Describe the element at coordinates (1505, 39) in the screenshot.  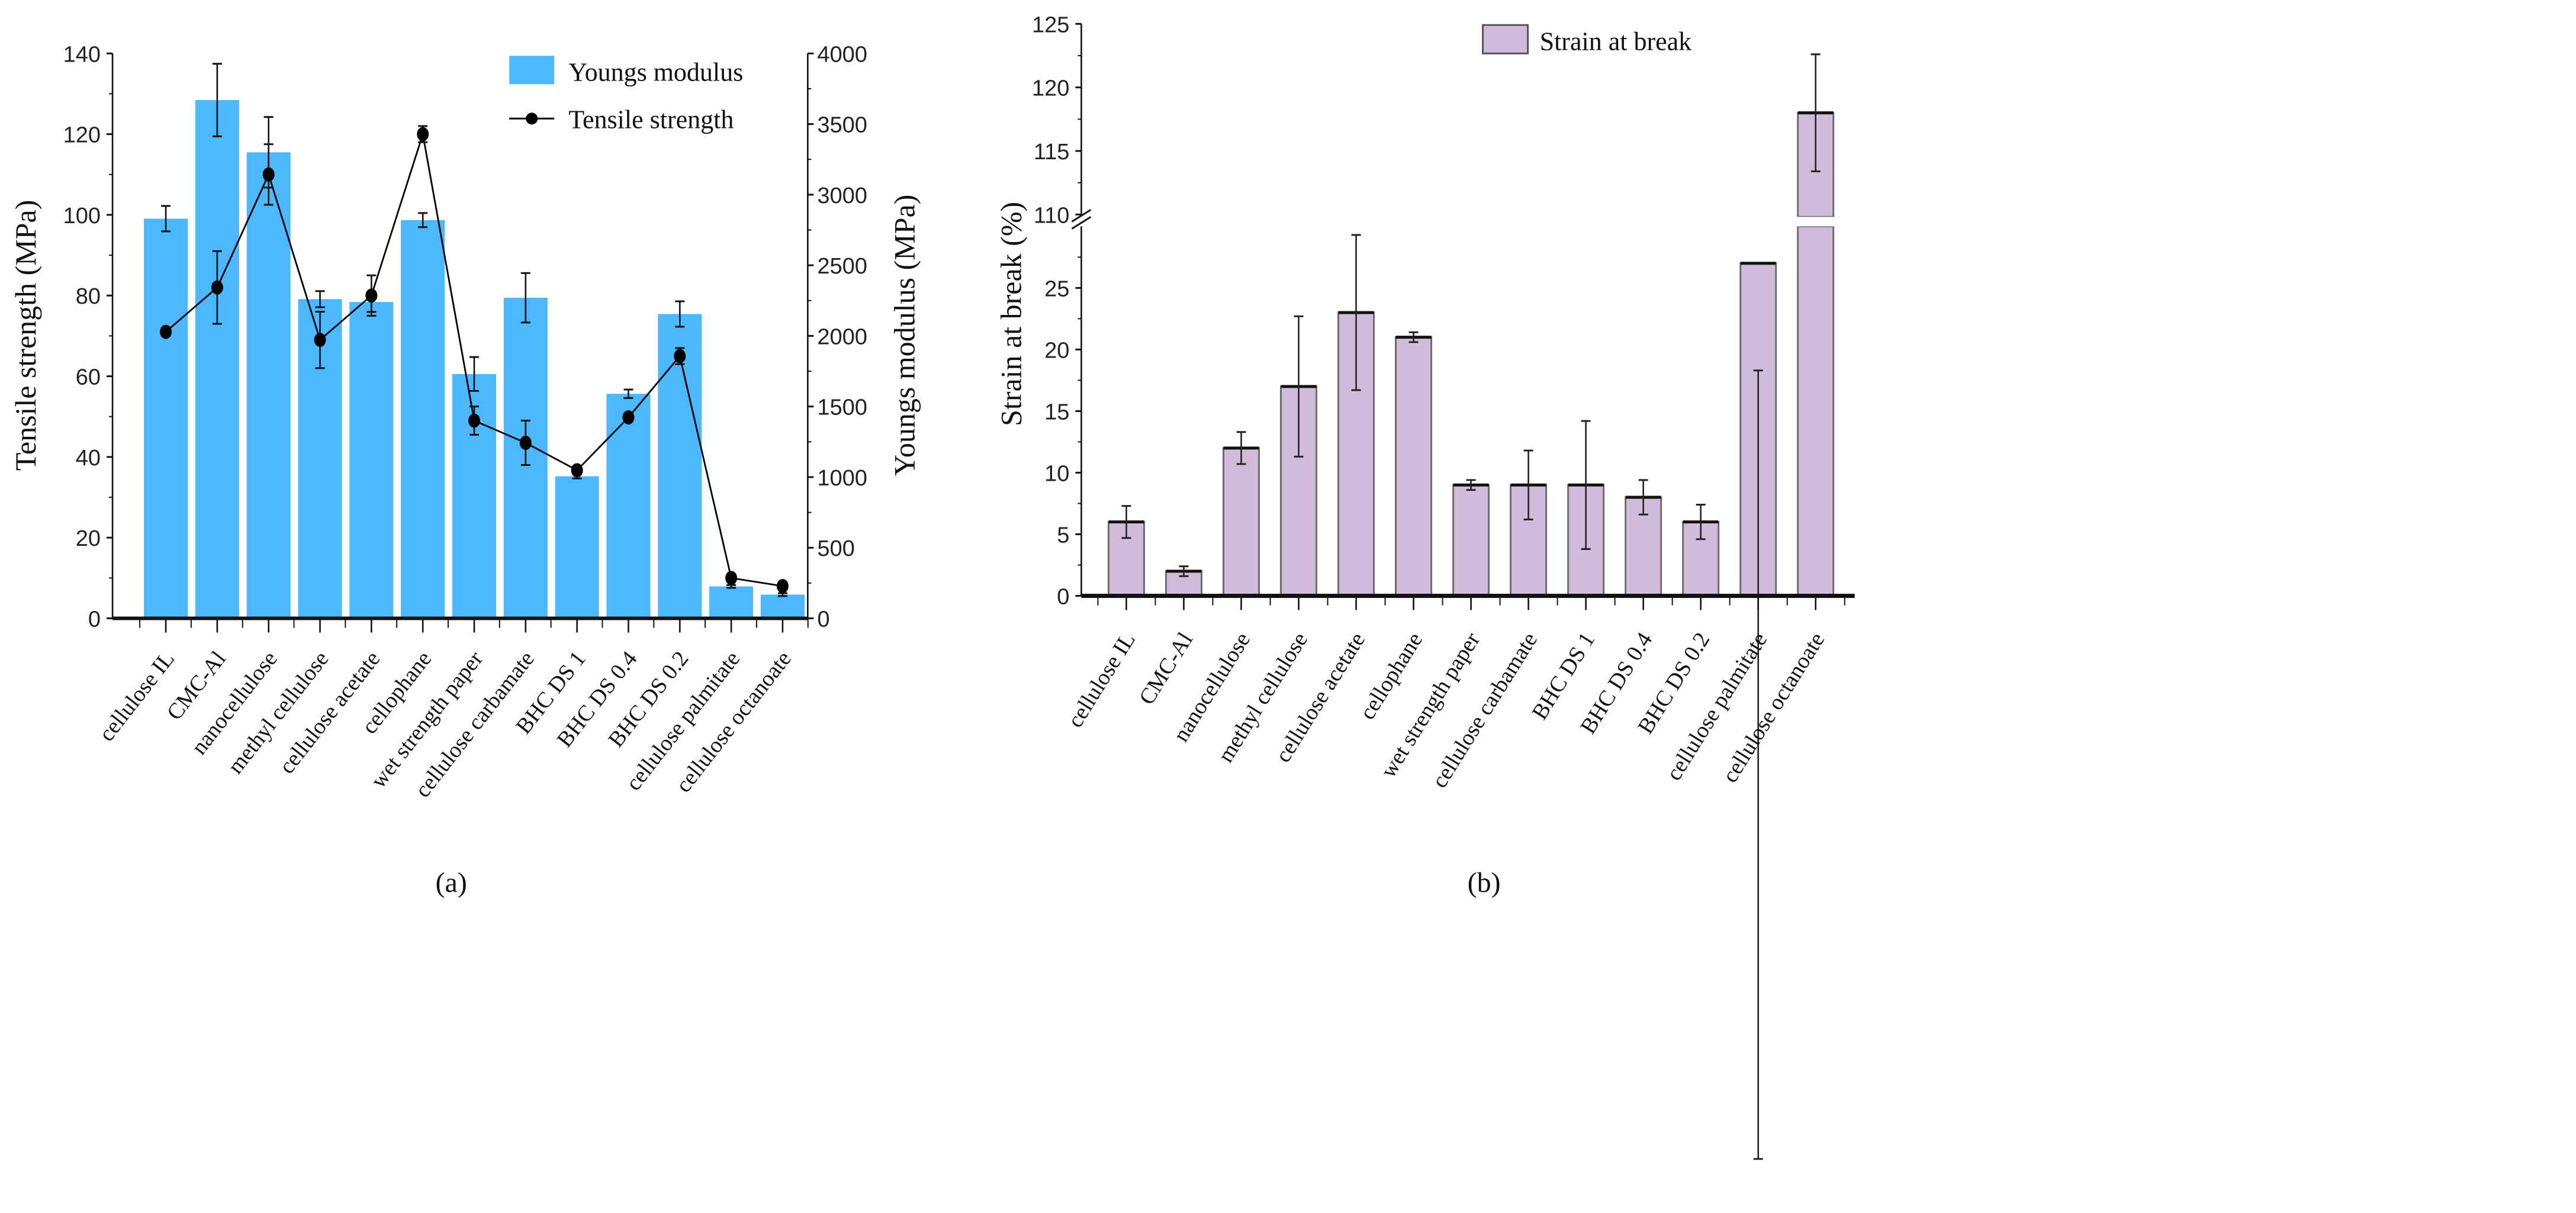
I see `legend-swatch-strain` at that location.